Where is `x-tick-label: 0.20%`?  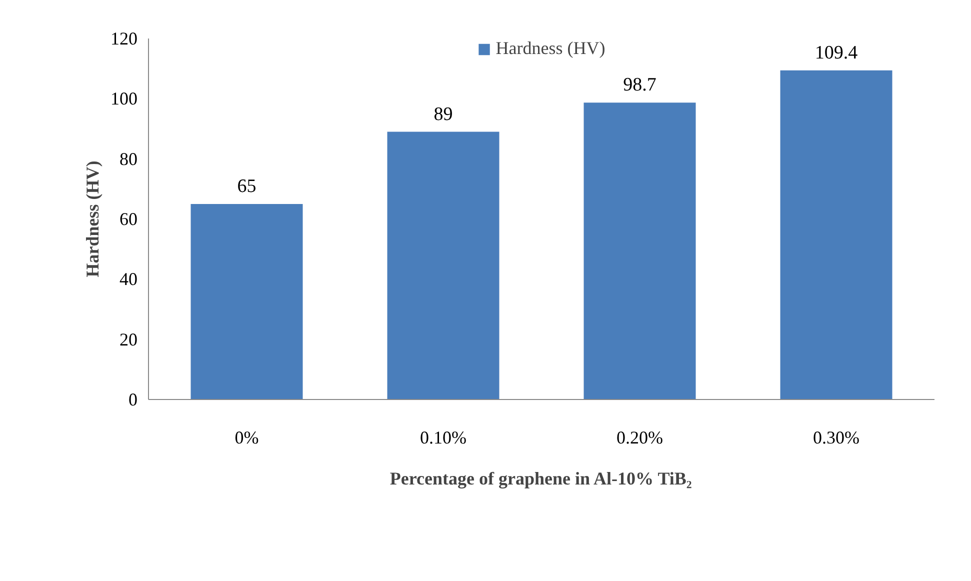 x-tick-label: 0.20% is located at coordinates (640, 438).